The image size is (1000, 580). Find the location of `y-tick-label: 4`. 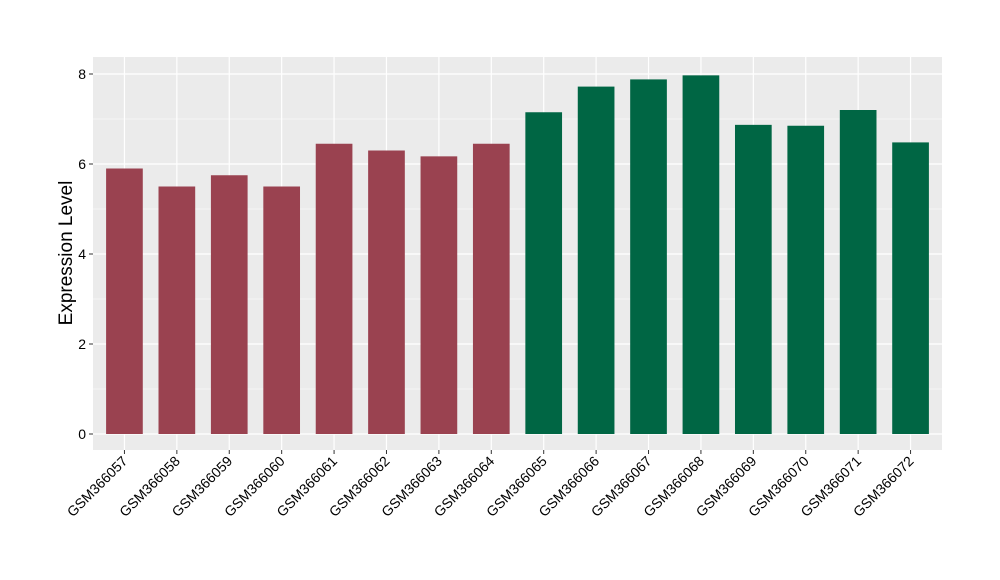

y-tick-label: 4 is located at coordinates (82, 254).